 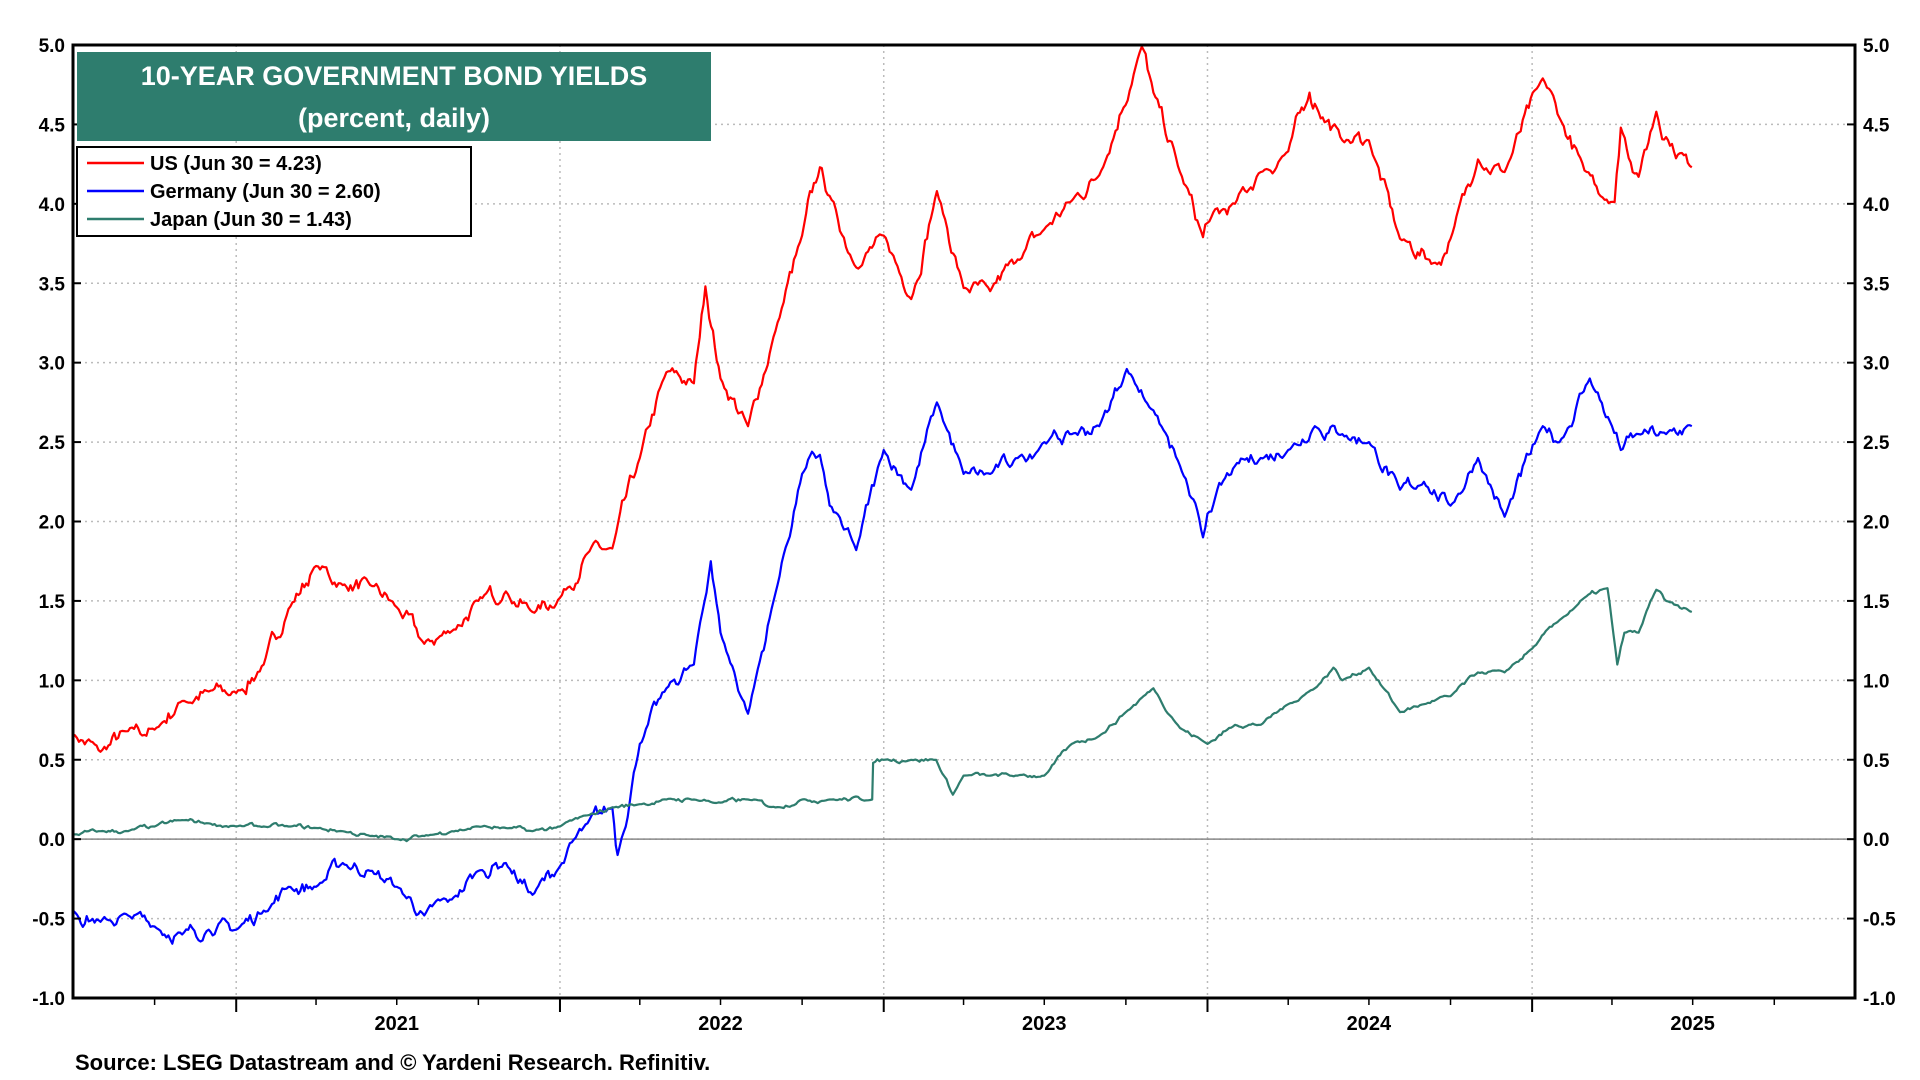 What do you see at coordinates (1369, 1024) in the screenshot?
I see `x-tick-label-2024: 2024` at bounding box center [1369, 1024].